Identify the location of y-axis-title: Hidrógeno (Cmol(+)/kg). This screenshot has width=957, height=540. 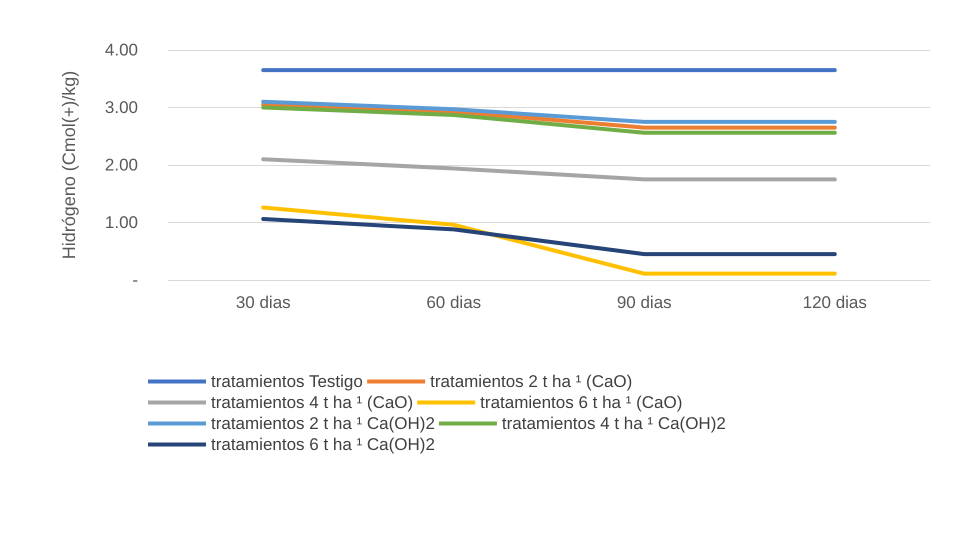
(69, 165).